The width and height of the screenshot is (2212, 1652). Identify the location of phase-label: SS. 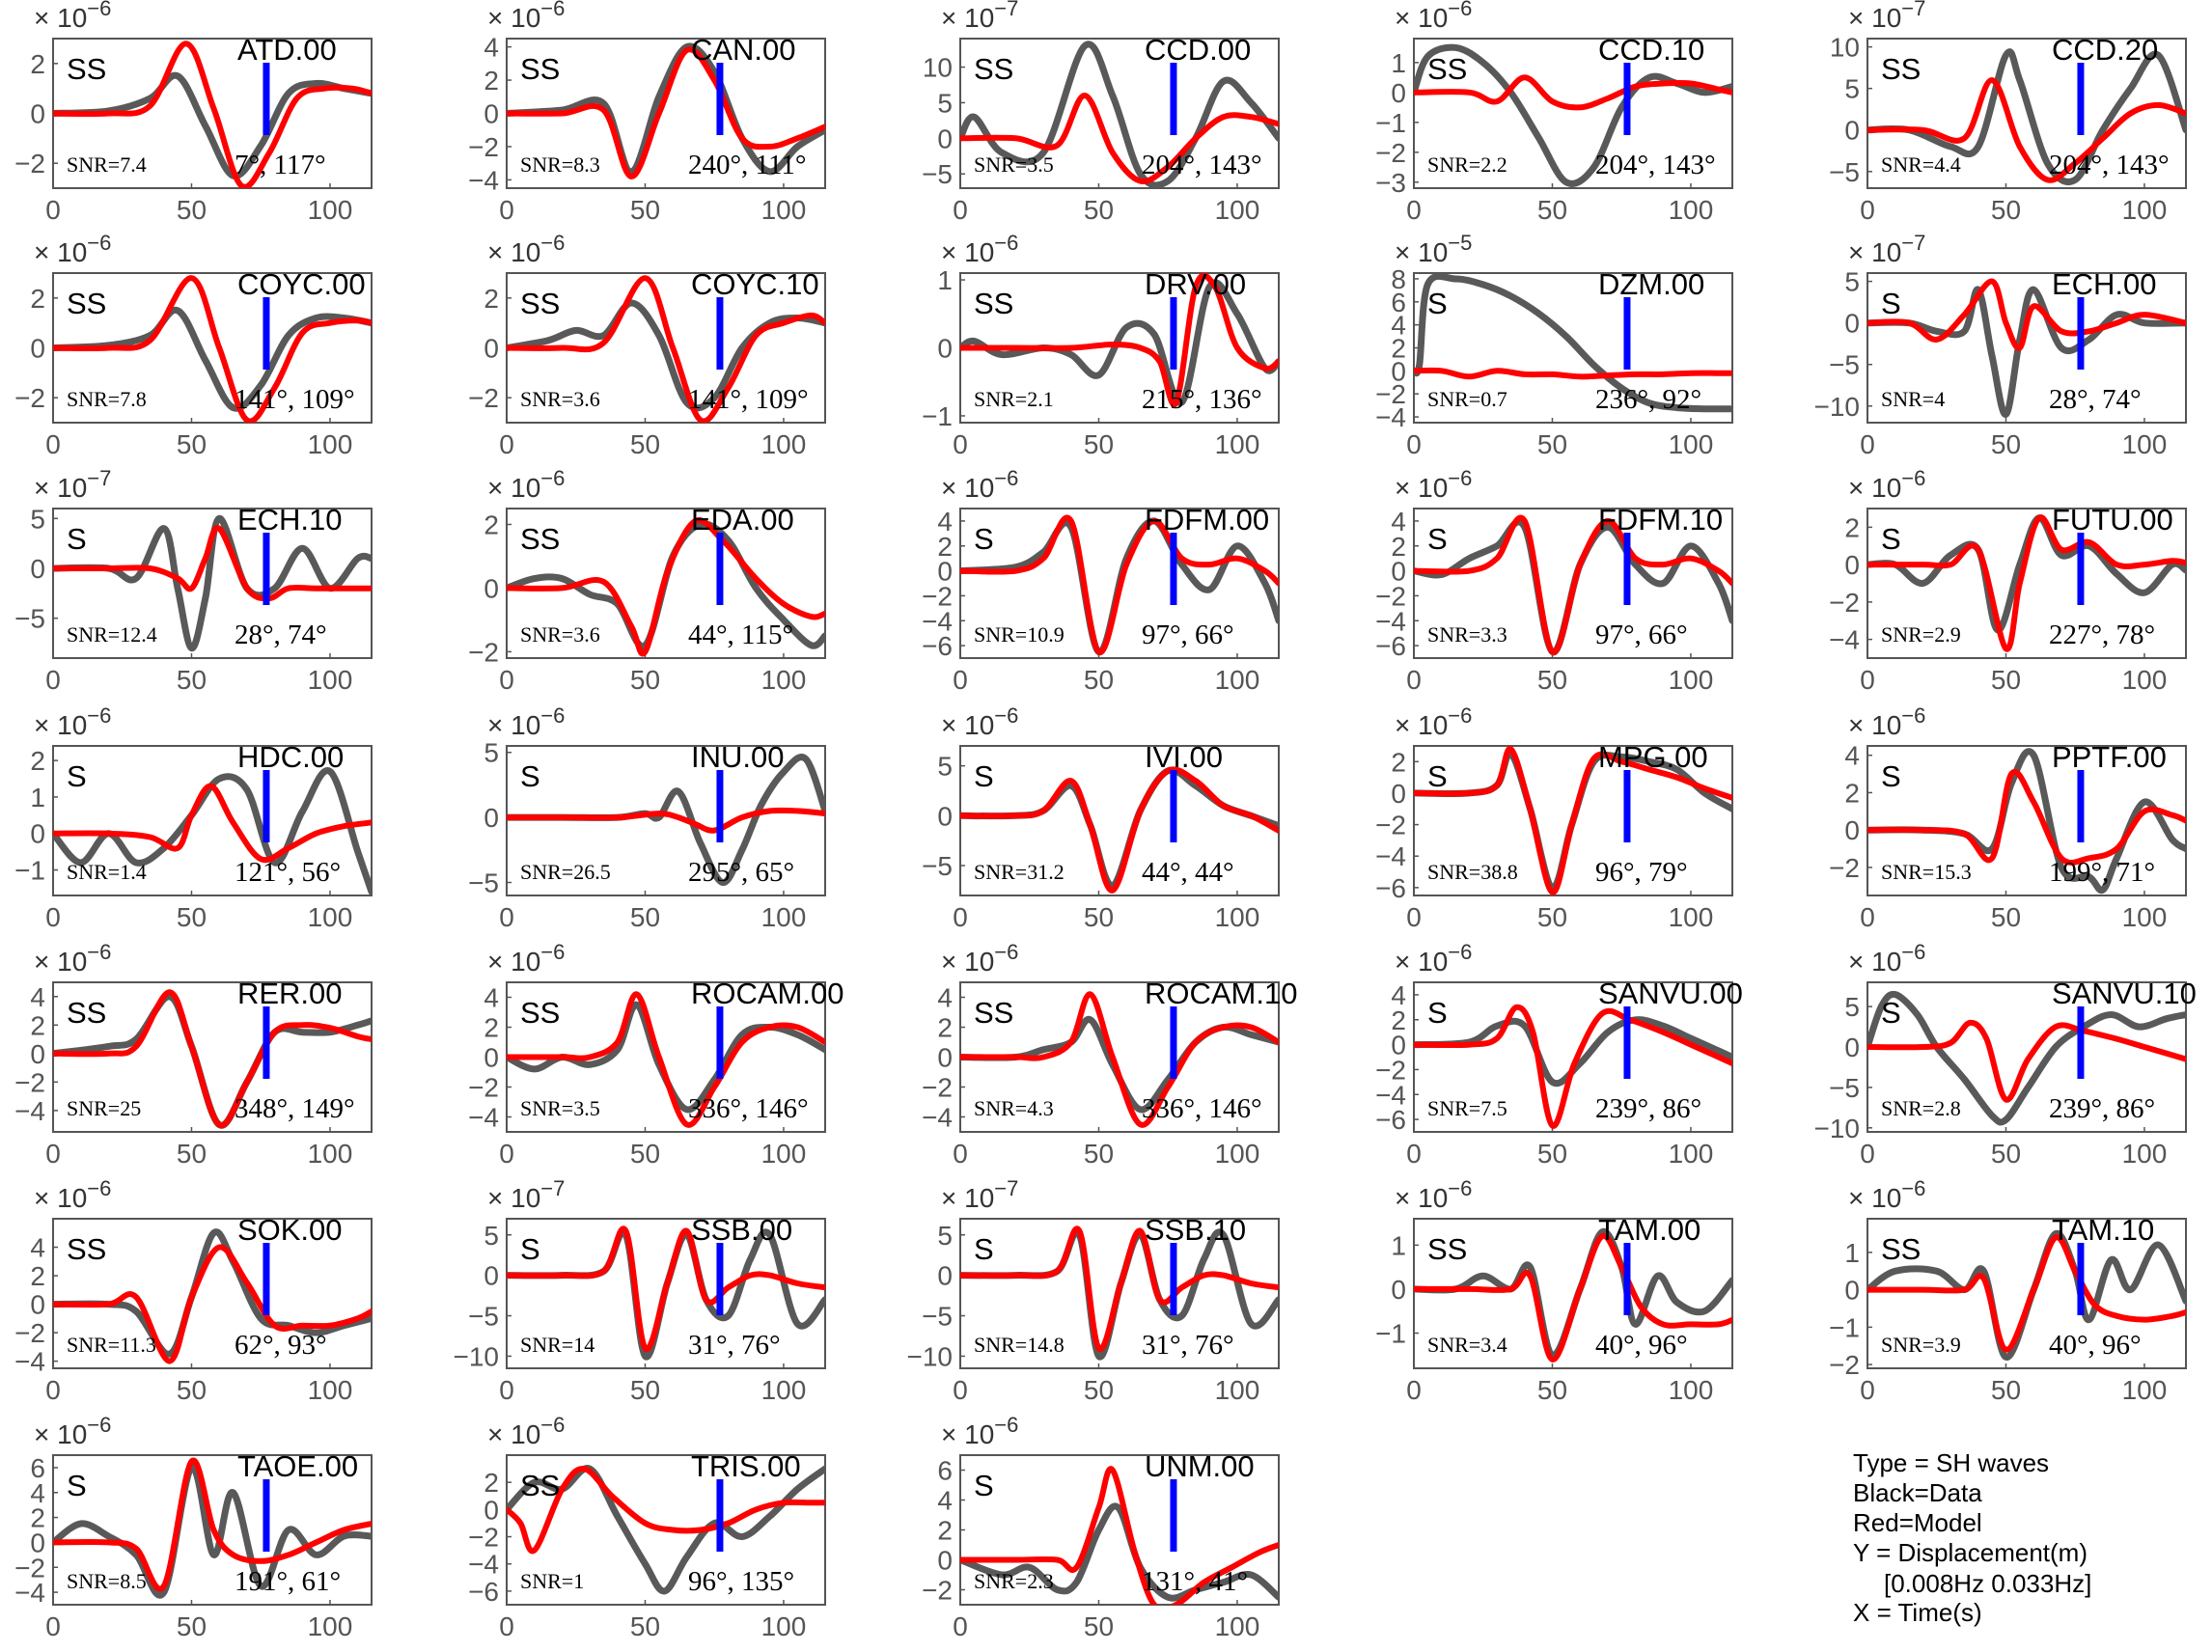
(540, 1485).